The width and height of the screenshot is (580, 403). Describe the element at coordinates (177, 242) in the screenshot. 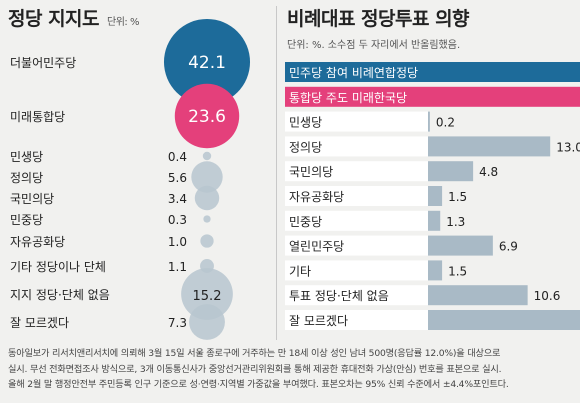

I see `support-value-label: 1.0` at that location.